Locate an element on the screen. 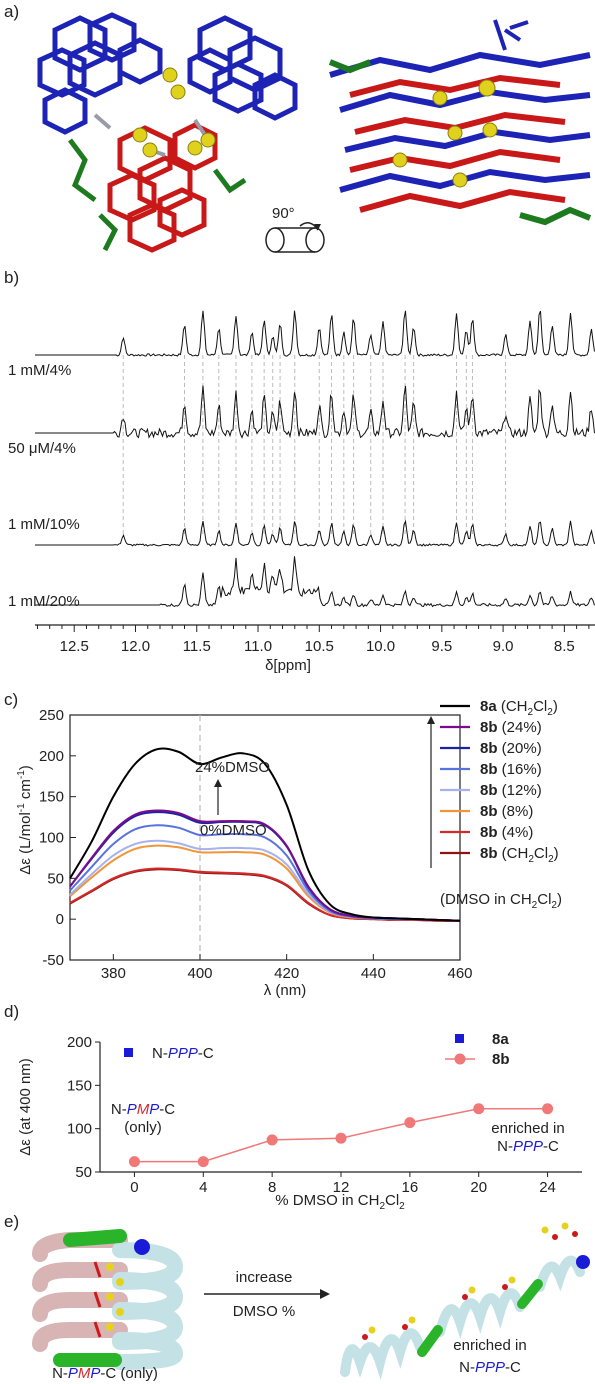 This screenshot has height=1384, width=595. cd-annot-top: 24%DMSO is located at coordinates (232, 767).